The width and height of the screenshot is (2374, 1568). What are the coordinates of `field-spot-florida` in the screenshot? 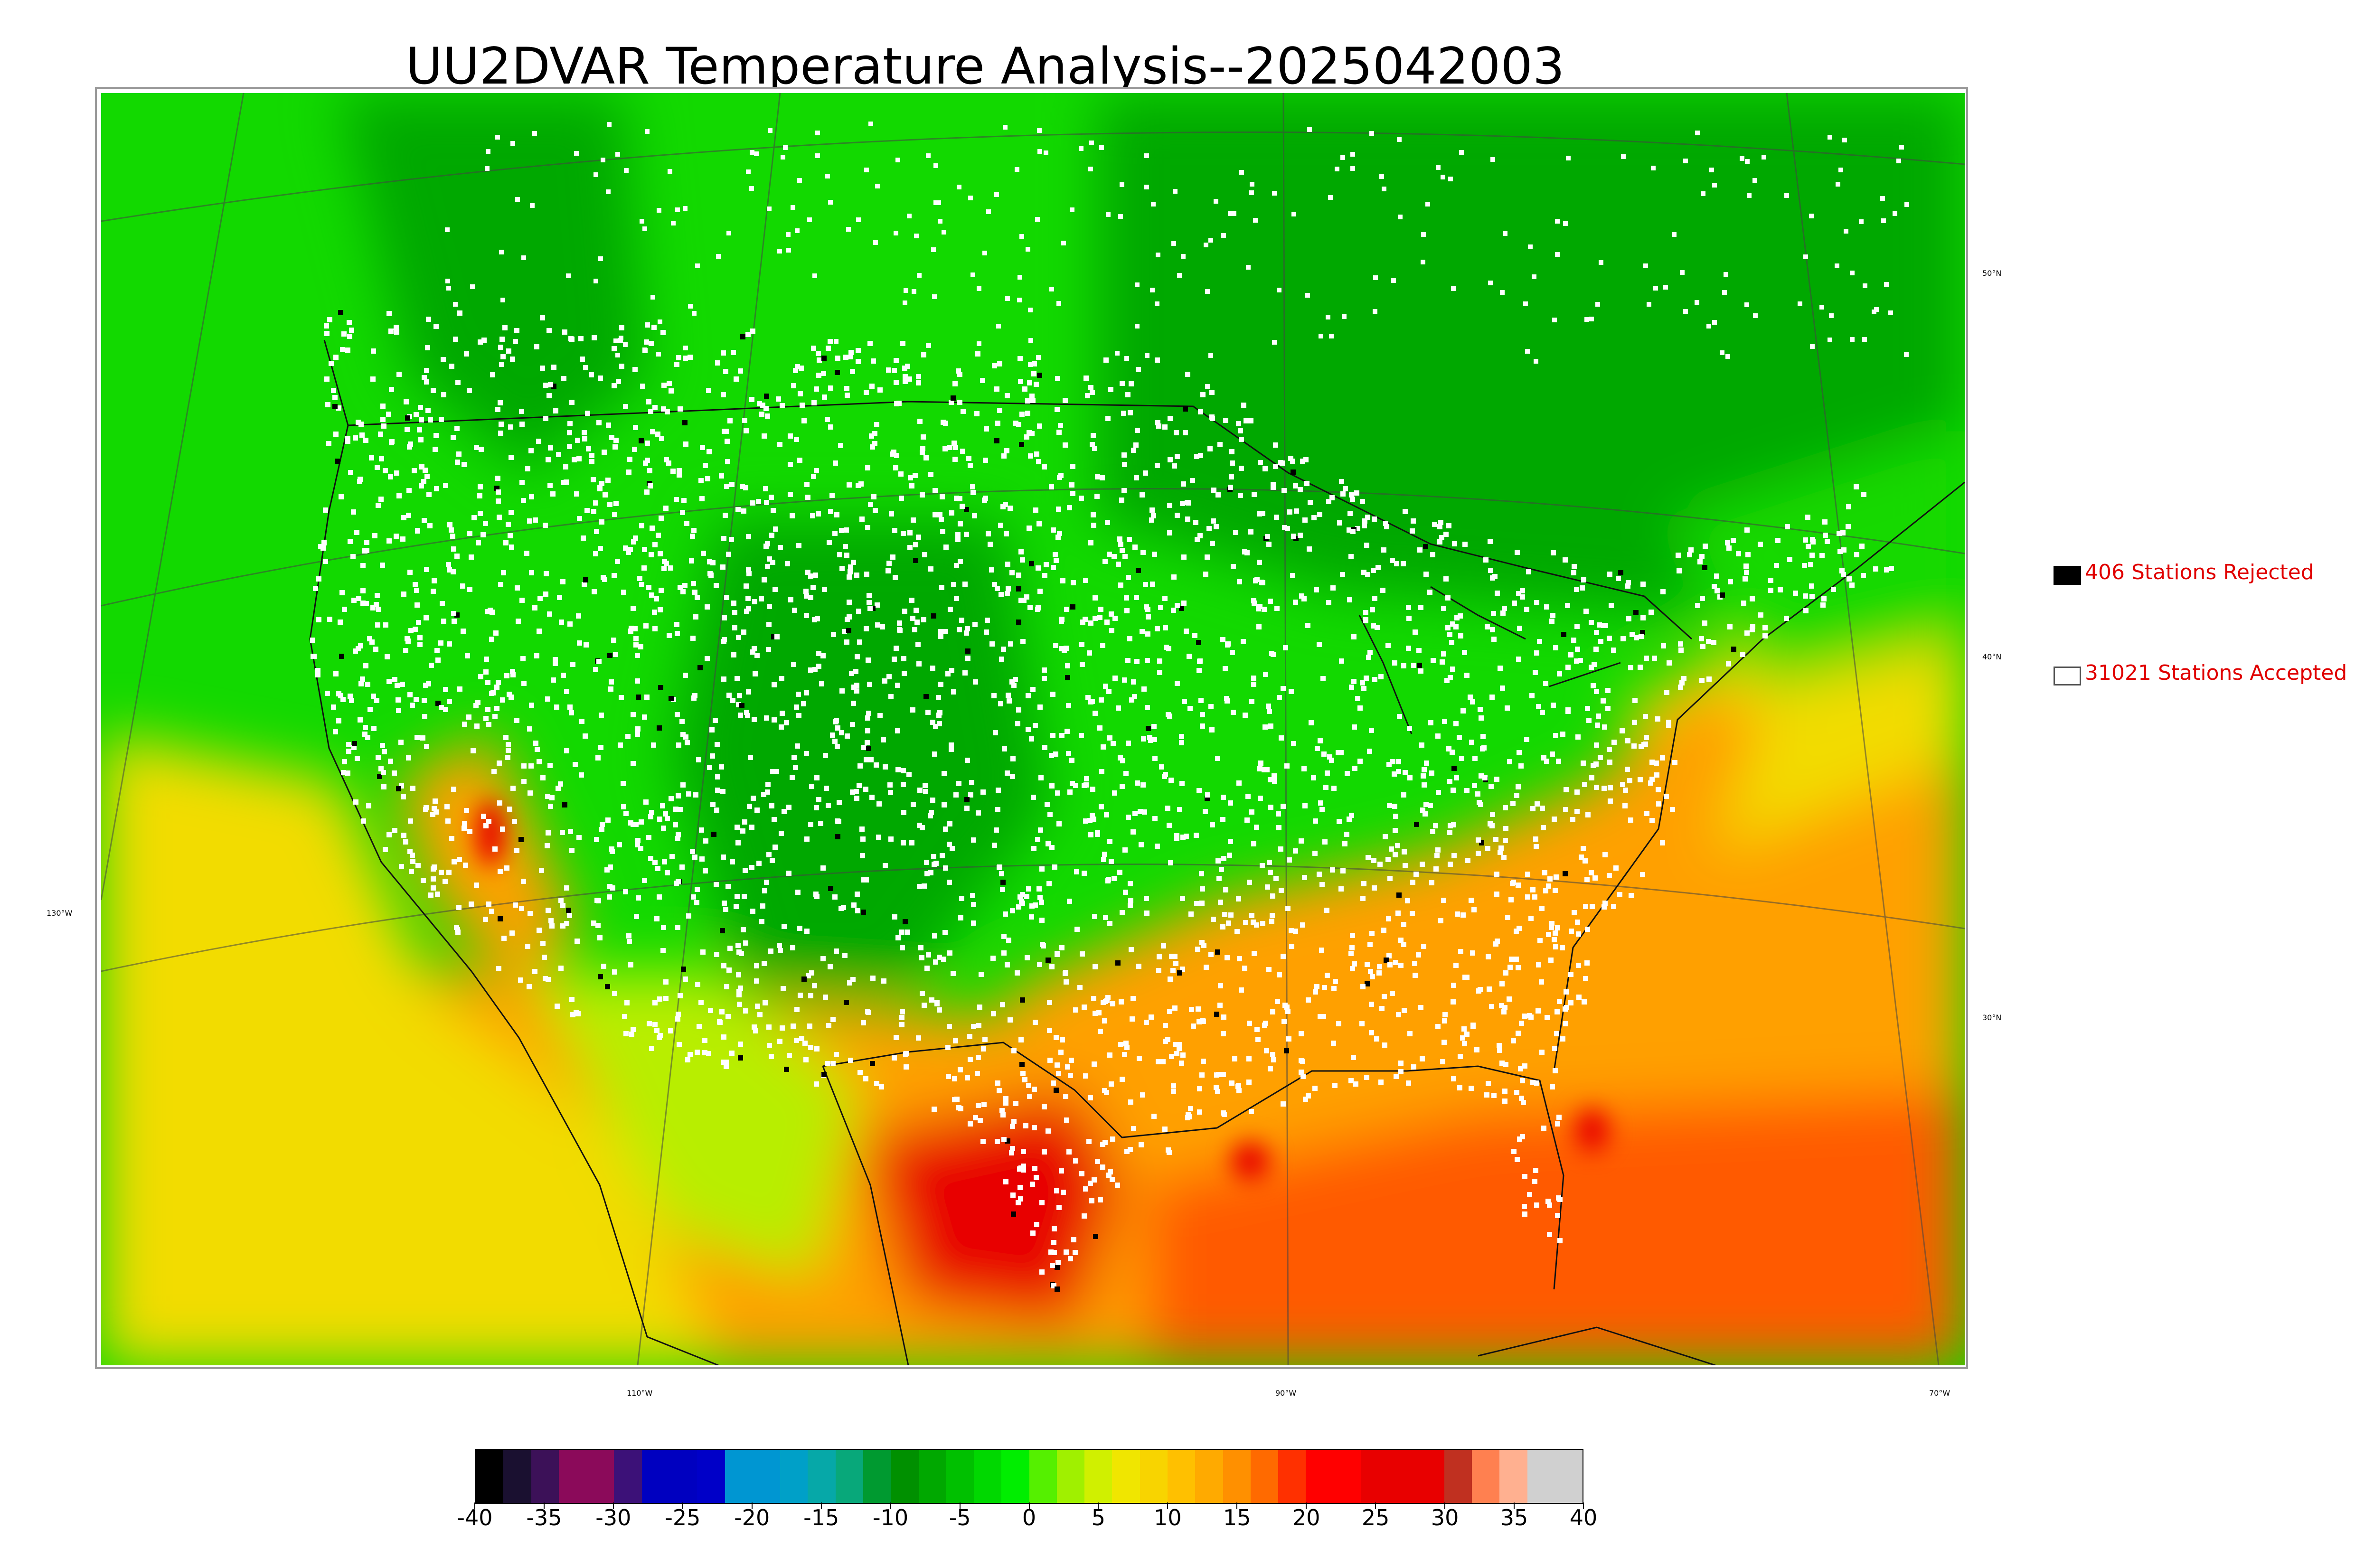 It's located at (1592, 1131).